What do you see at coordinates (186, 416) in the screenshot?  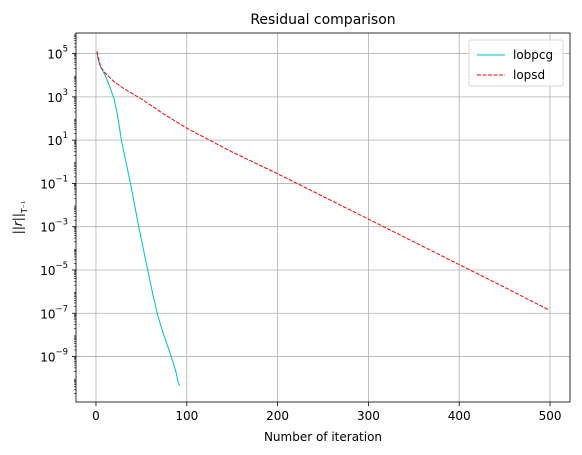 I see `x-tick-label: 100` at bounding box center [186, 416].